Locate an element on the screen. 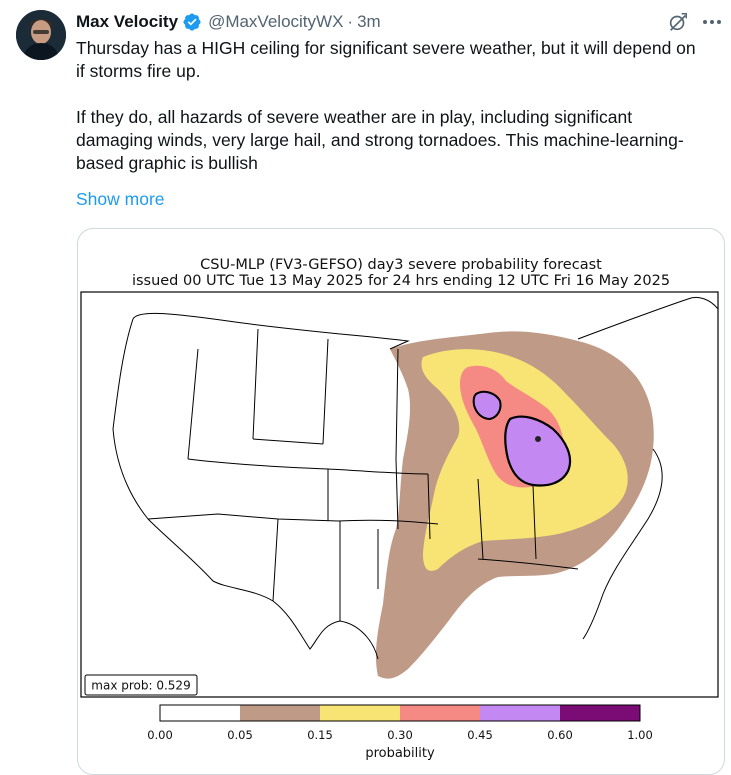 The width and height of the screenshot is (731, 775). verified-badge-icon is located at coordinates (192, 22).